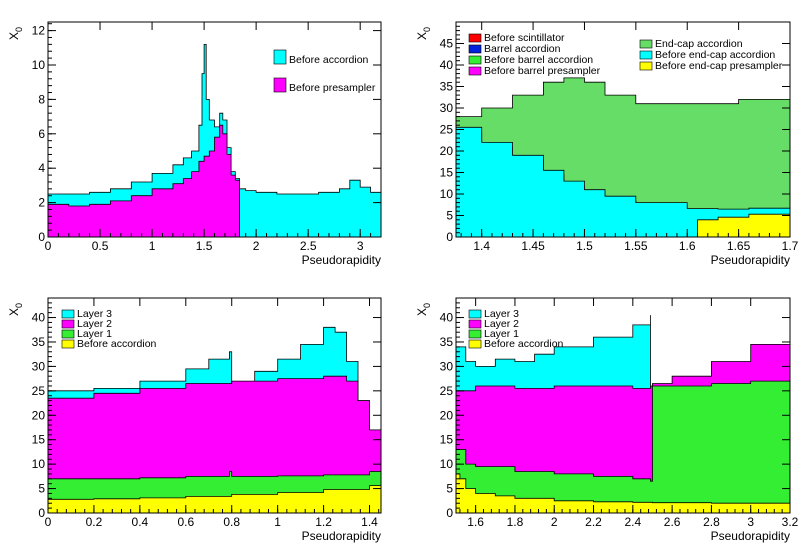 The height and width of the screenshot is (553, 810). Describe the element at coordinates (739, 246) in the screenshot. I see `x-tick-label: 1.65` at that location.